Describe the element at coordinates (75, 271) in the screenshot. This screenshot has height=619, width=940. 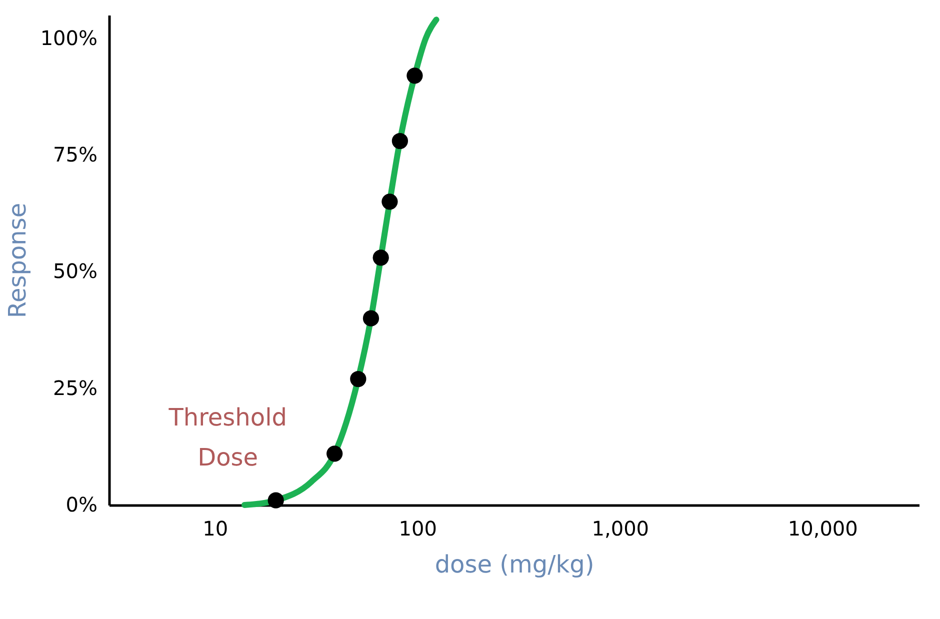
I see `y-tick-label: 50%` at that location.